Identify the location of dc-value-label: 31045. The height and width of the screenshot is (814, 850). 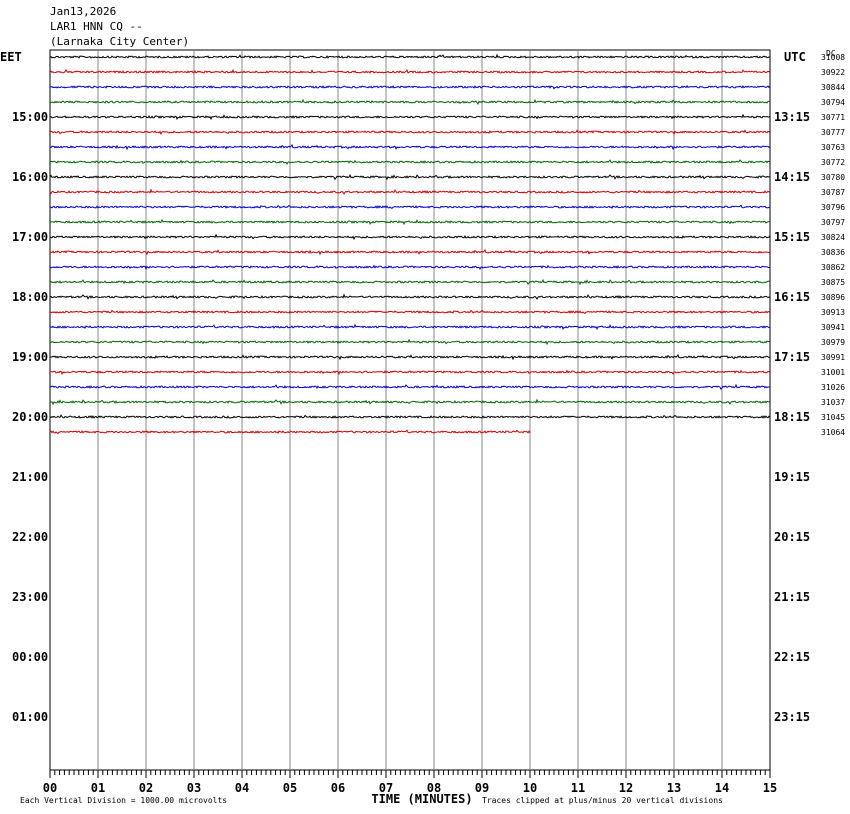
(833, 417).